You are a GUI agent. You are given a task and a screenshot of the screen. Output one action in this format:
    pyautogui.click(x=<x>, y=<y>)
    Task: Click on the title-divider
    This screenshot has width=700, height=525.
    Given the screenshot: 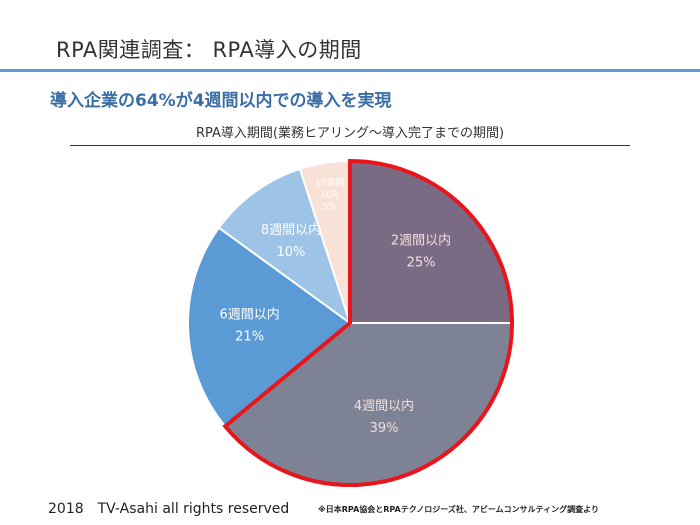 What is the action you would take?
    pyautogui.click(x=350, y=70)
    